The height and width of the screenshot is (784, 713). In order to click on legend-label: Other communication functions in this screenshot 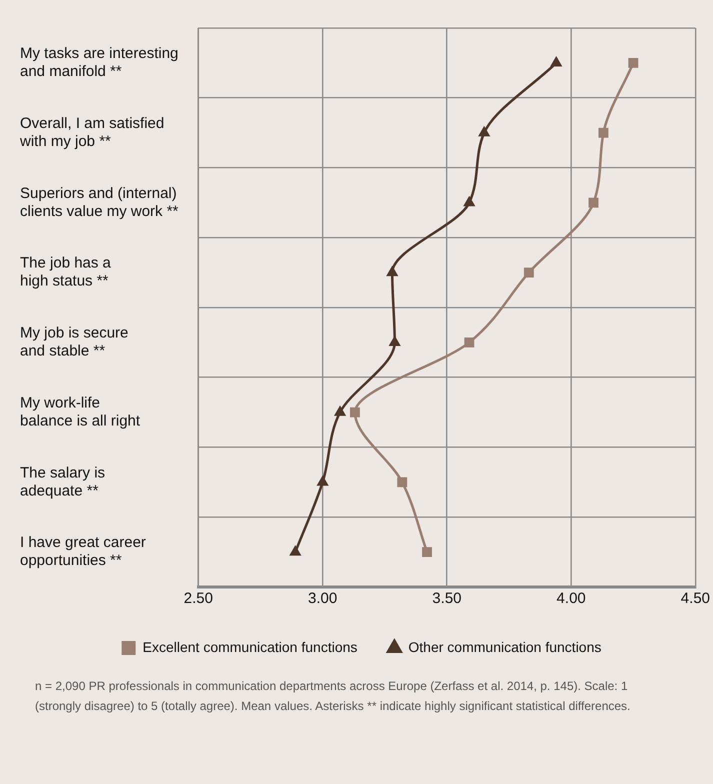, I will do `click(505, 646)`.